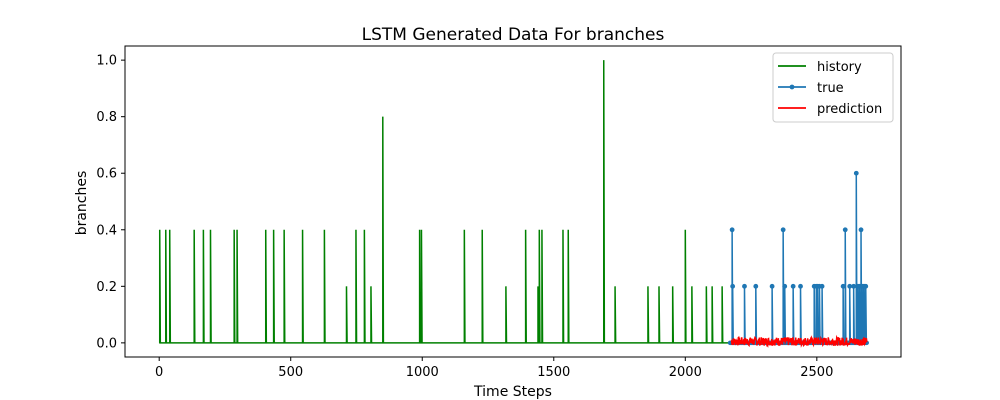 The image size is (1000, 400). Describe the element at coordinates (106, 343) in the screenshot. I see `y-tick-label: 0.0` at that location.